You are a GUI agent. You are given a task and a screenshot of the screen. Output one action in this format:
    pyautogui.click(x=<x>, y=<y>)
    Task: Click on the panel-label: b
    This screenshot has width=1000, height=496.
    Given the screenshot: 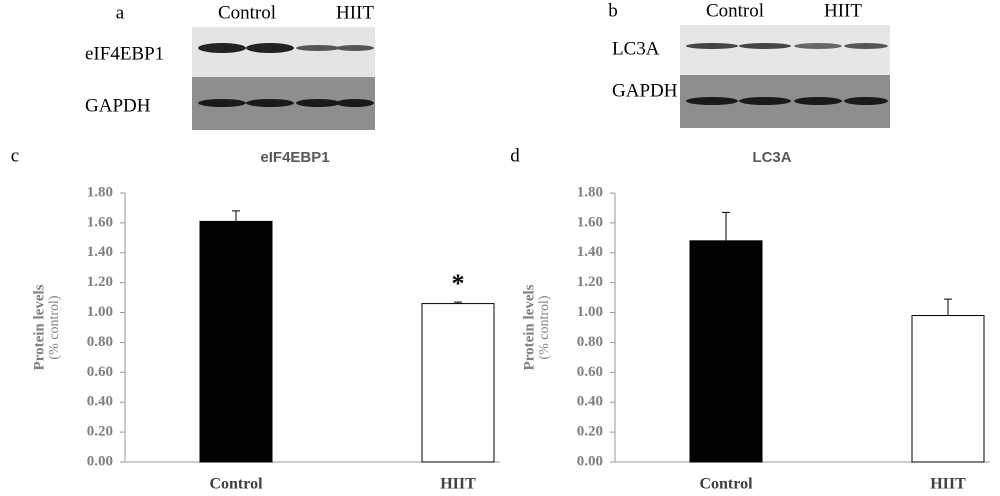 What is the action you would take?
    pyautogui.click(x=613, y=10)
    